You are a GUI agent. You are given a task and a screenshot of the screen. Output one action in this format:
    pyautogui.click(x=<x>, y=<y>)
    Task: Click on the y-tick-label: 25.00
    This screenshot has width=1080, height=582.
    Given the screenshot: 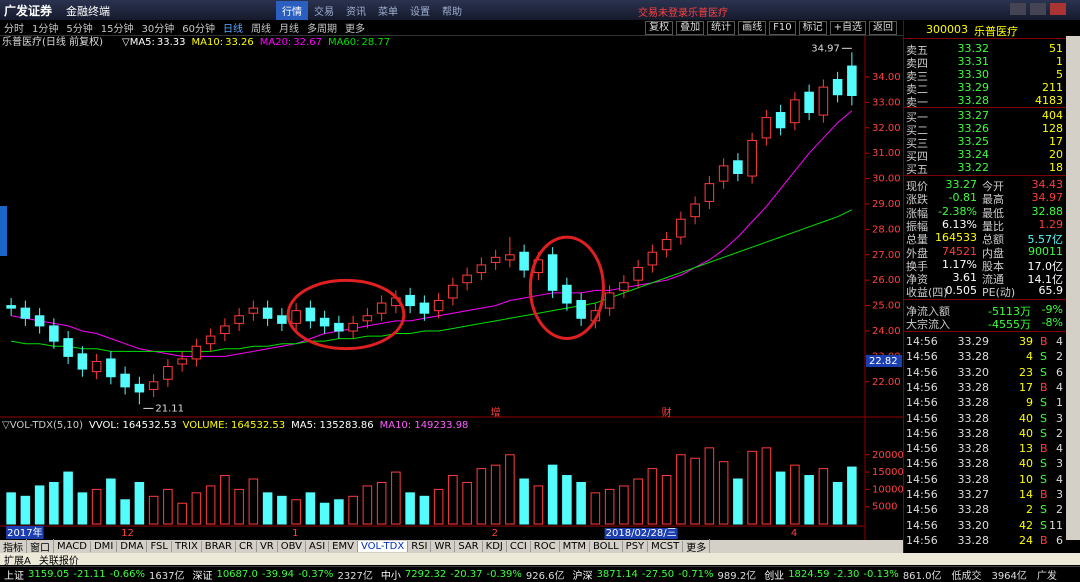 What is the action you would take?
    pyautogui.click(x=886, y=306)
    